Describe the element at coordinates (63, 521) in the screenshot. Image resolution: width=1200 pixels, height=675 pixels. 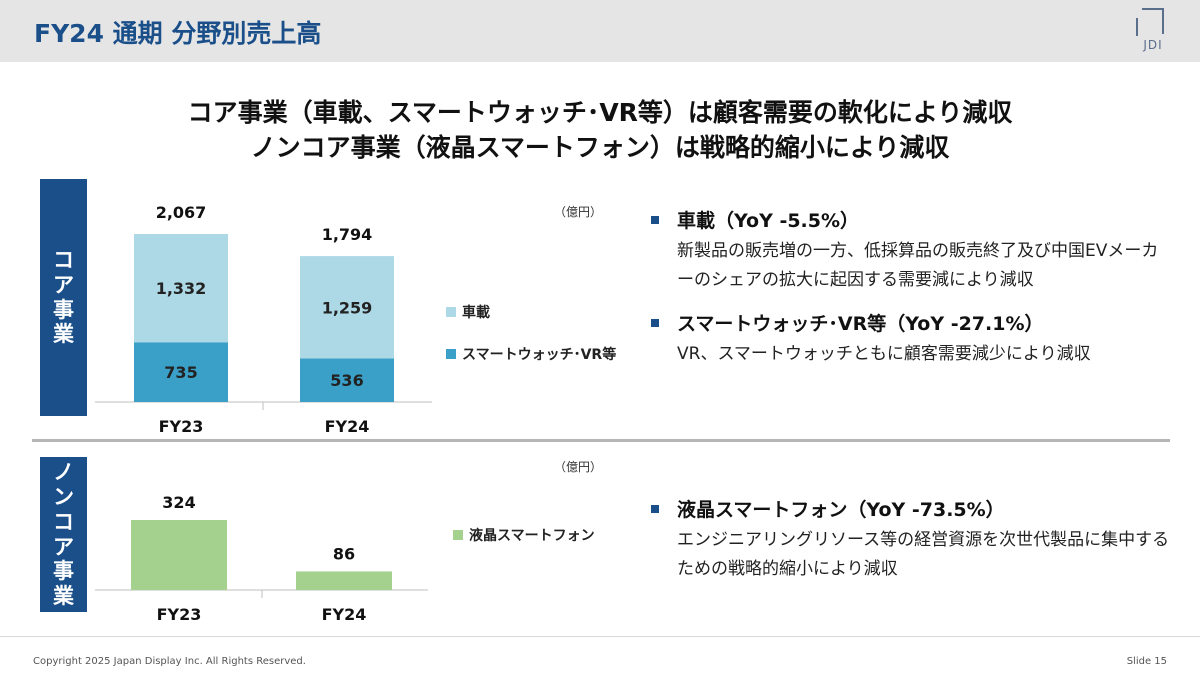
I see `noncore-label-char: コ` at that location.